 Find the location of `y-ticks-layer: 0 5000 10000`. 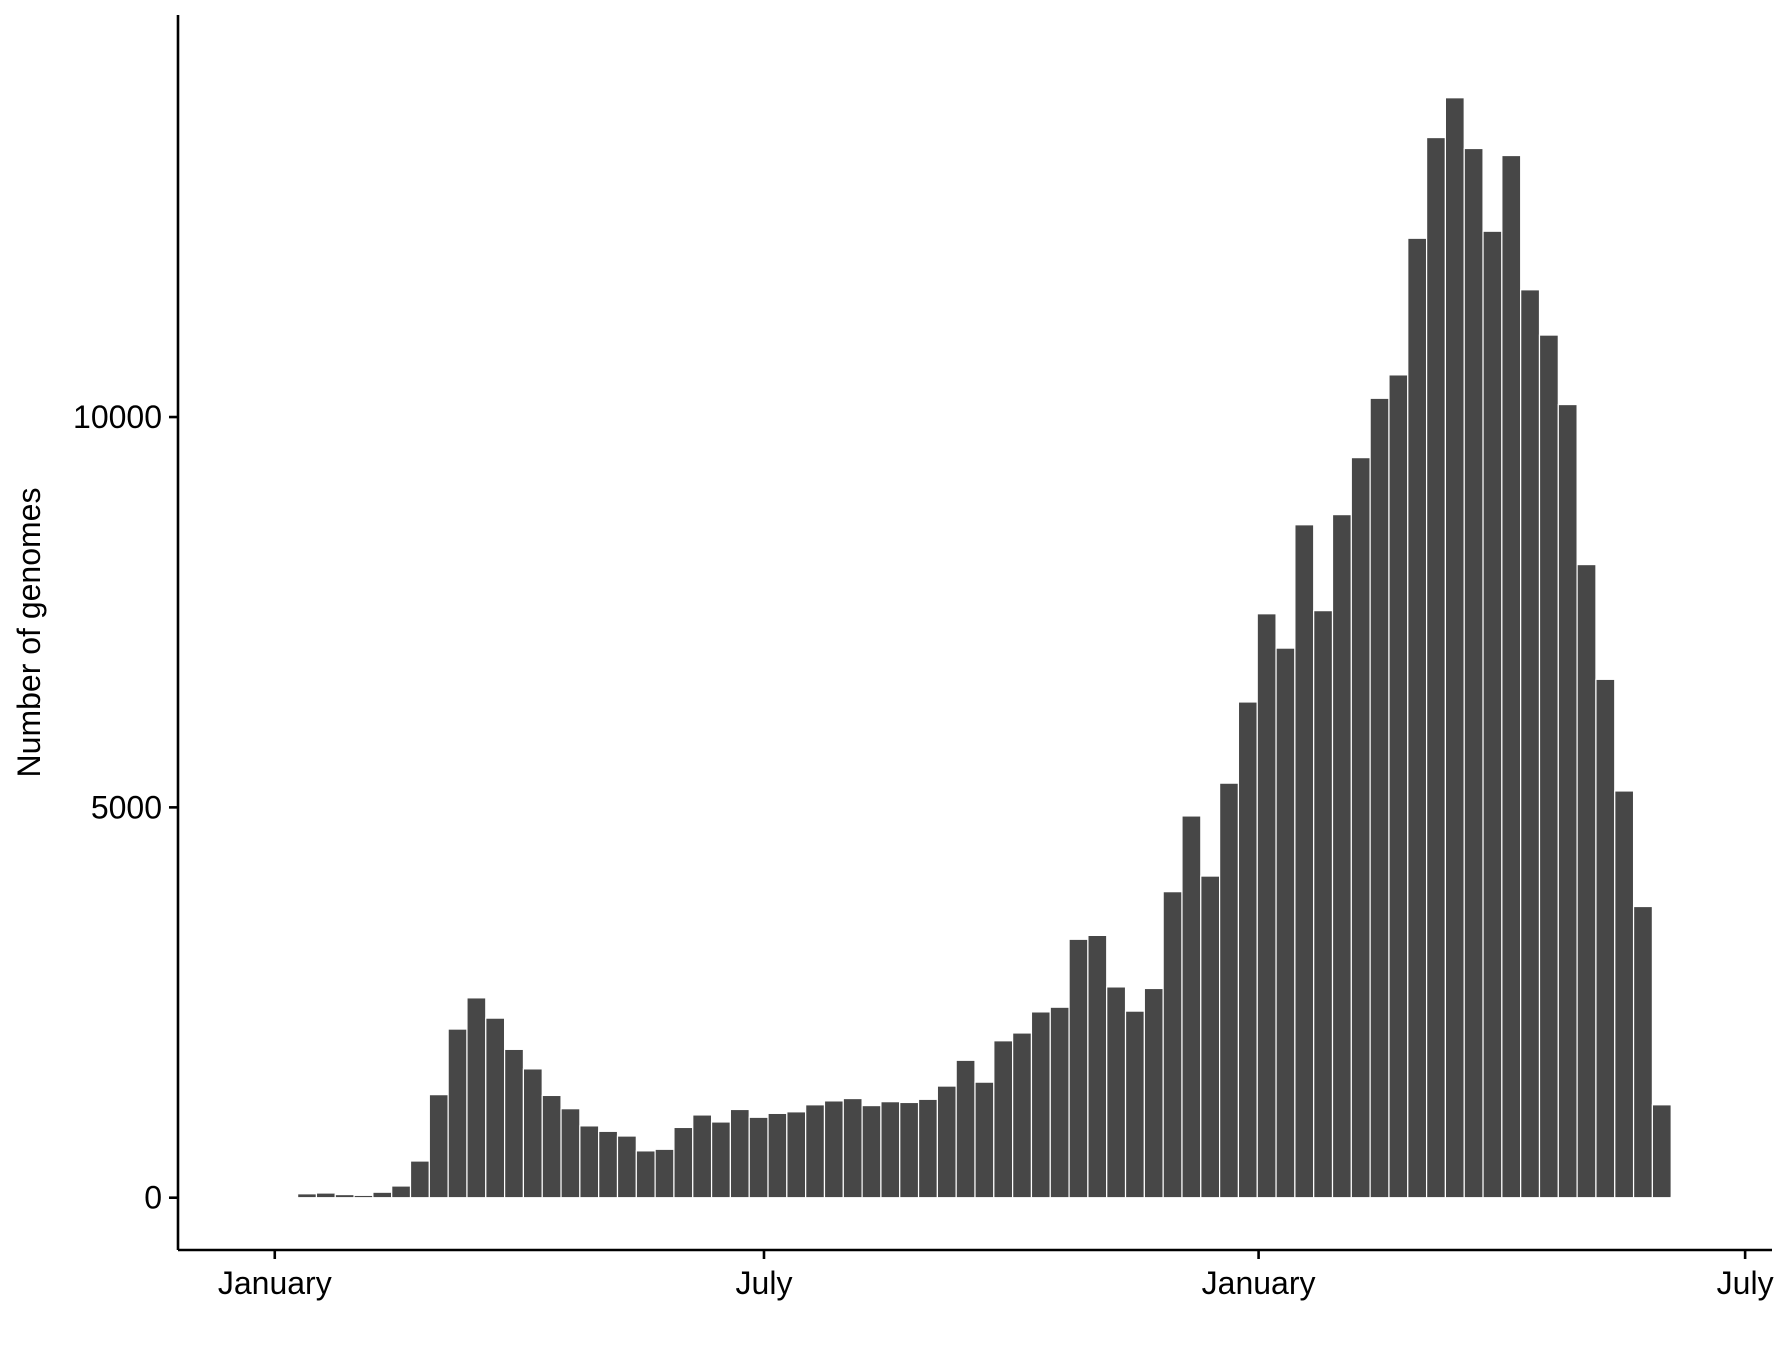

y-ticks-layer: 0 5000 10000 is located at coordinates (125, 807).